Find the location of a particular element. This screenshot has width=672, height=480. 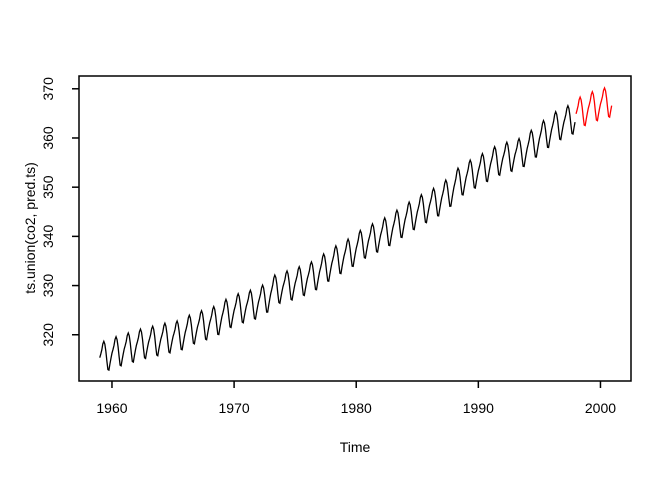

x-tick-label: 1980 is located at coordinates (356, 408).